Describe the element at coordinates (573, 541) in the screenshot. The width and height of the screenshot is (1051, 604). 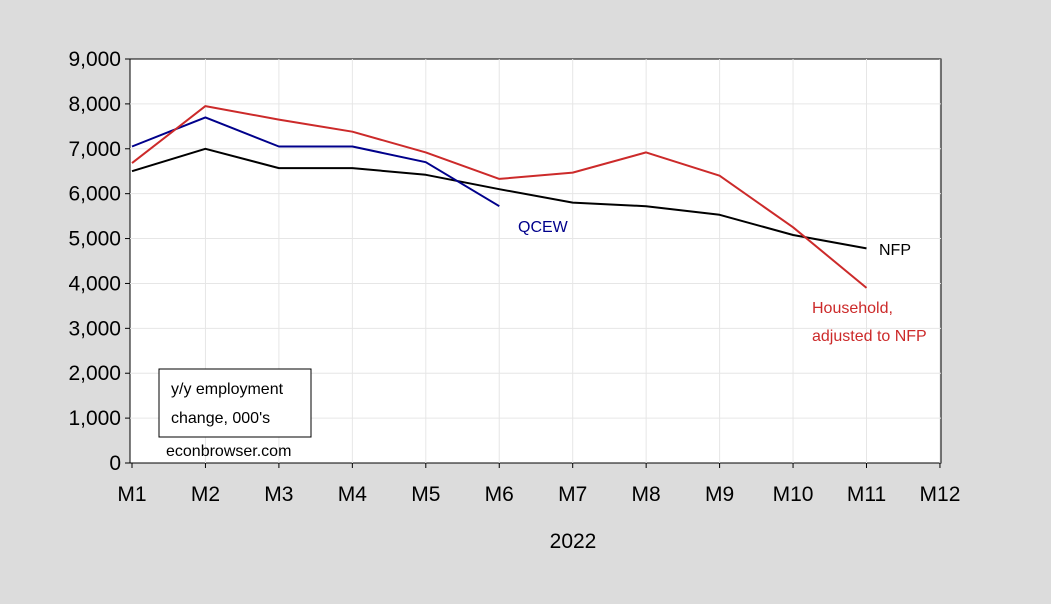
I see `x-axis-label: 2022` at that location.